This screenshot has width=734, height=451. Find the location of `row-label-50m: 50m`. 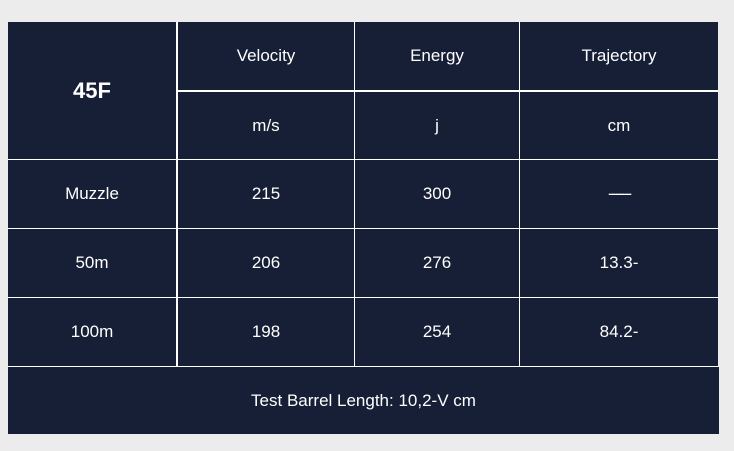

row-label-50m: 50m is located at coordinates (92, 263).